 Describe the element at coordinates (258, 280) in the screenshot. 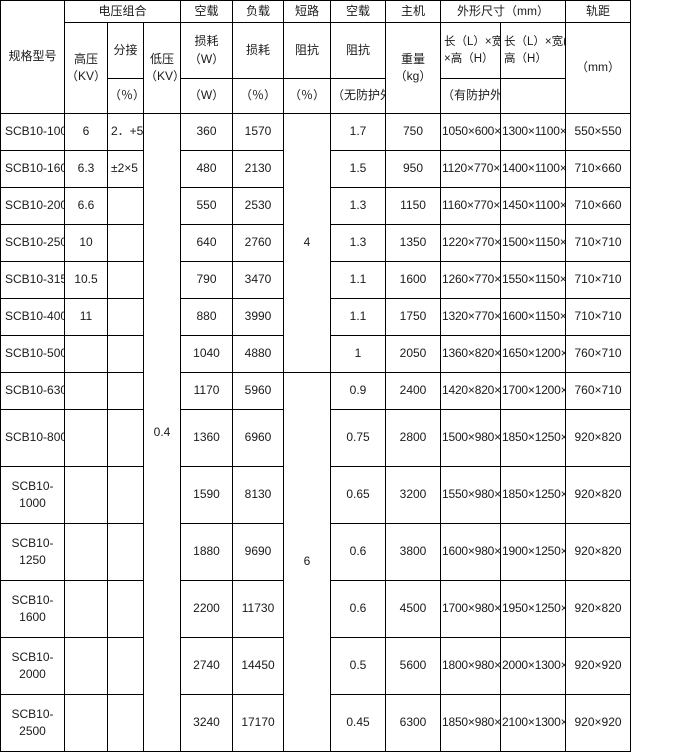

I see `cell-load-loss: 3470` at that location.